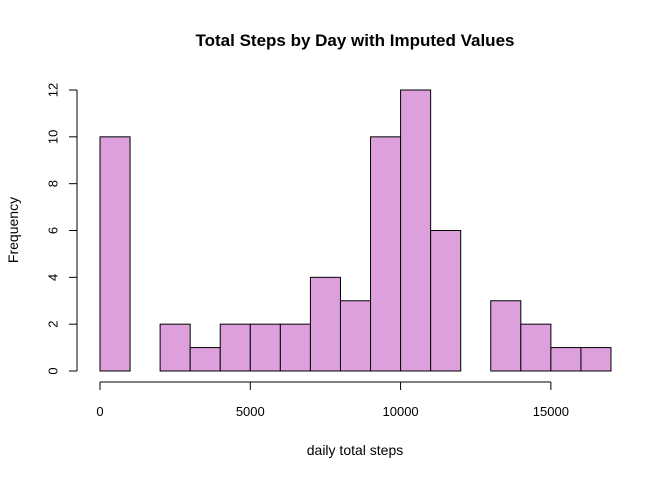  What do you see at coordinates (53, 137) in the screenshot?
I see `y-tick-label: 10` at bounding box center [53, 137].